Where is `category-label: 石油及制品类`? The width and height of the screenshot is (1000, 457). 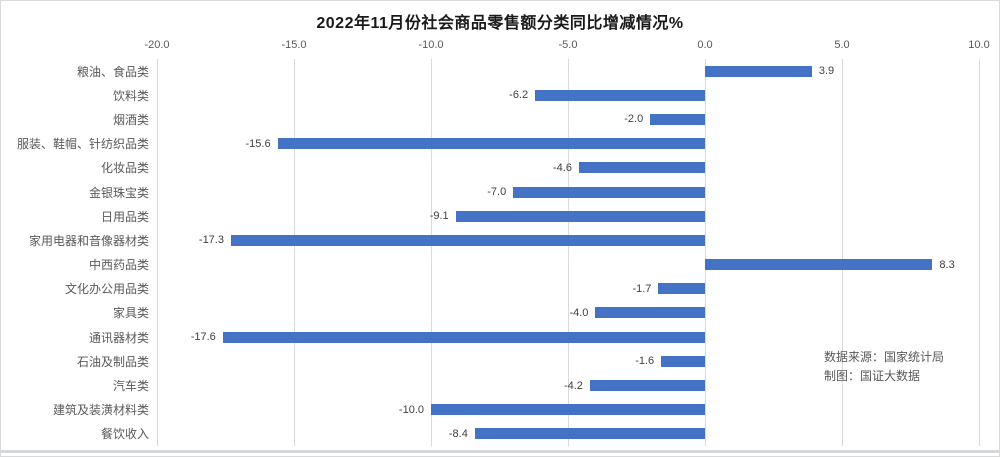
category-label: 石油及制品类 is located at coordinates (112, 361).